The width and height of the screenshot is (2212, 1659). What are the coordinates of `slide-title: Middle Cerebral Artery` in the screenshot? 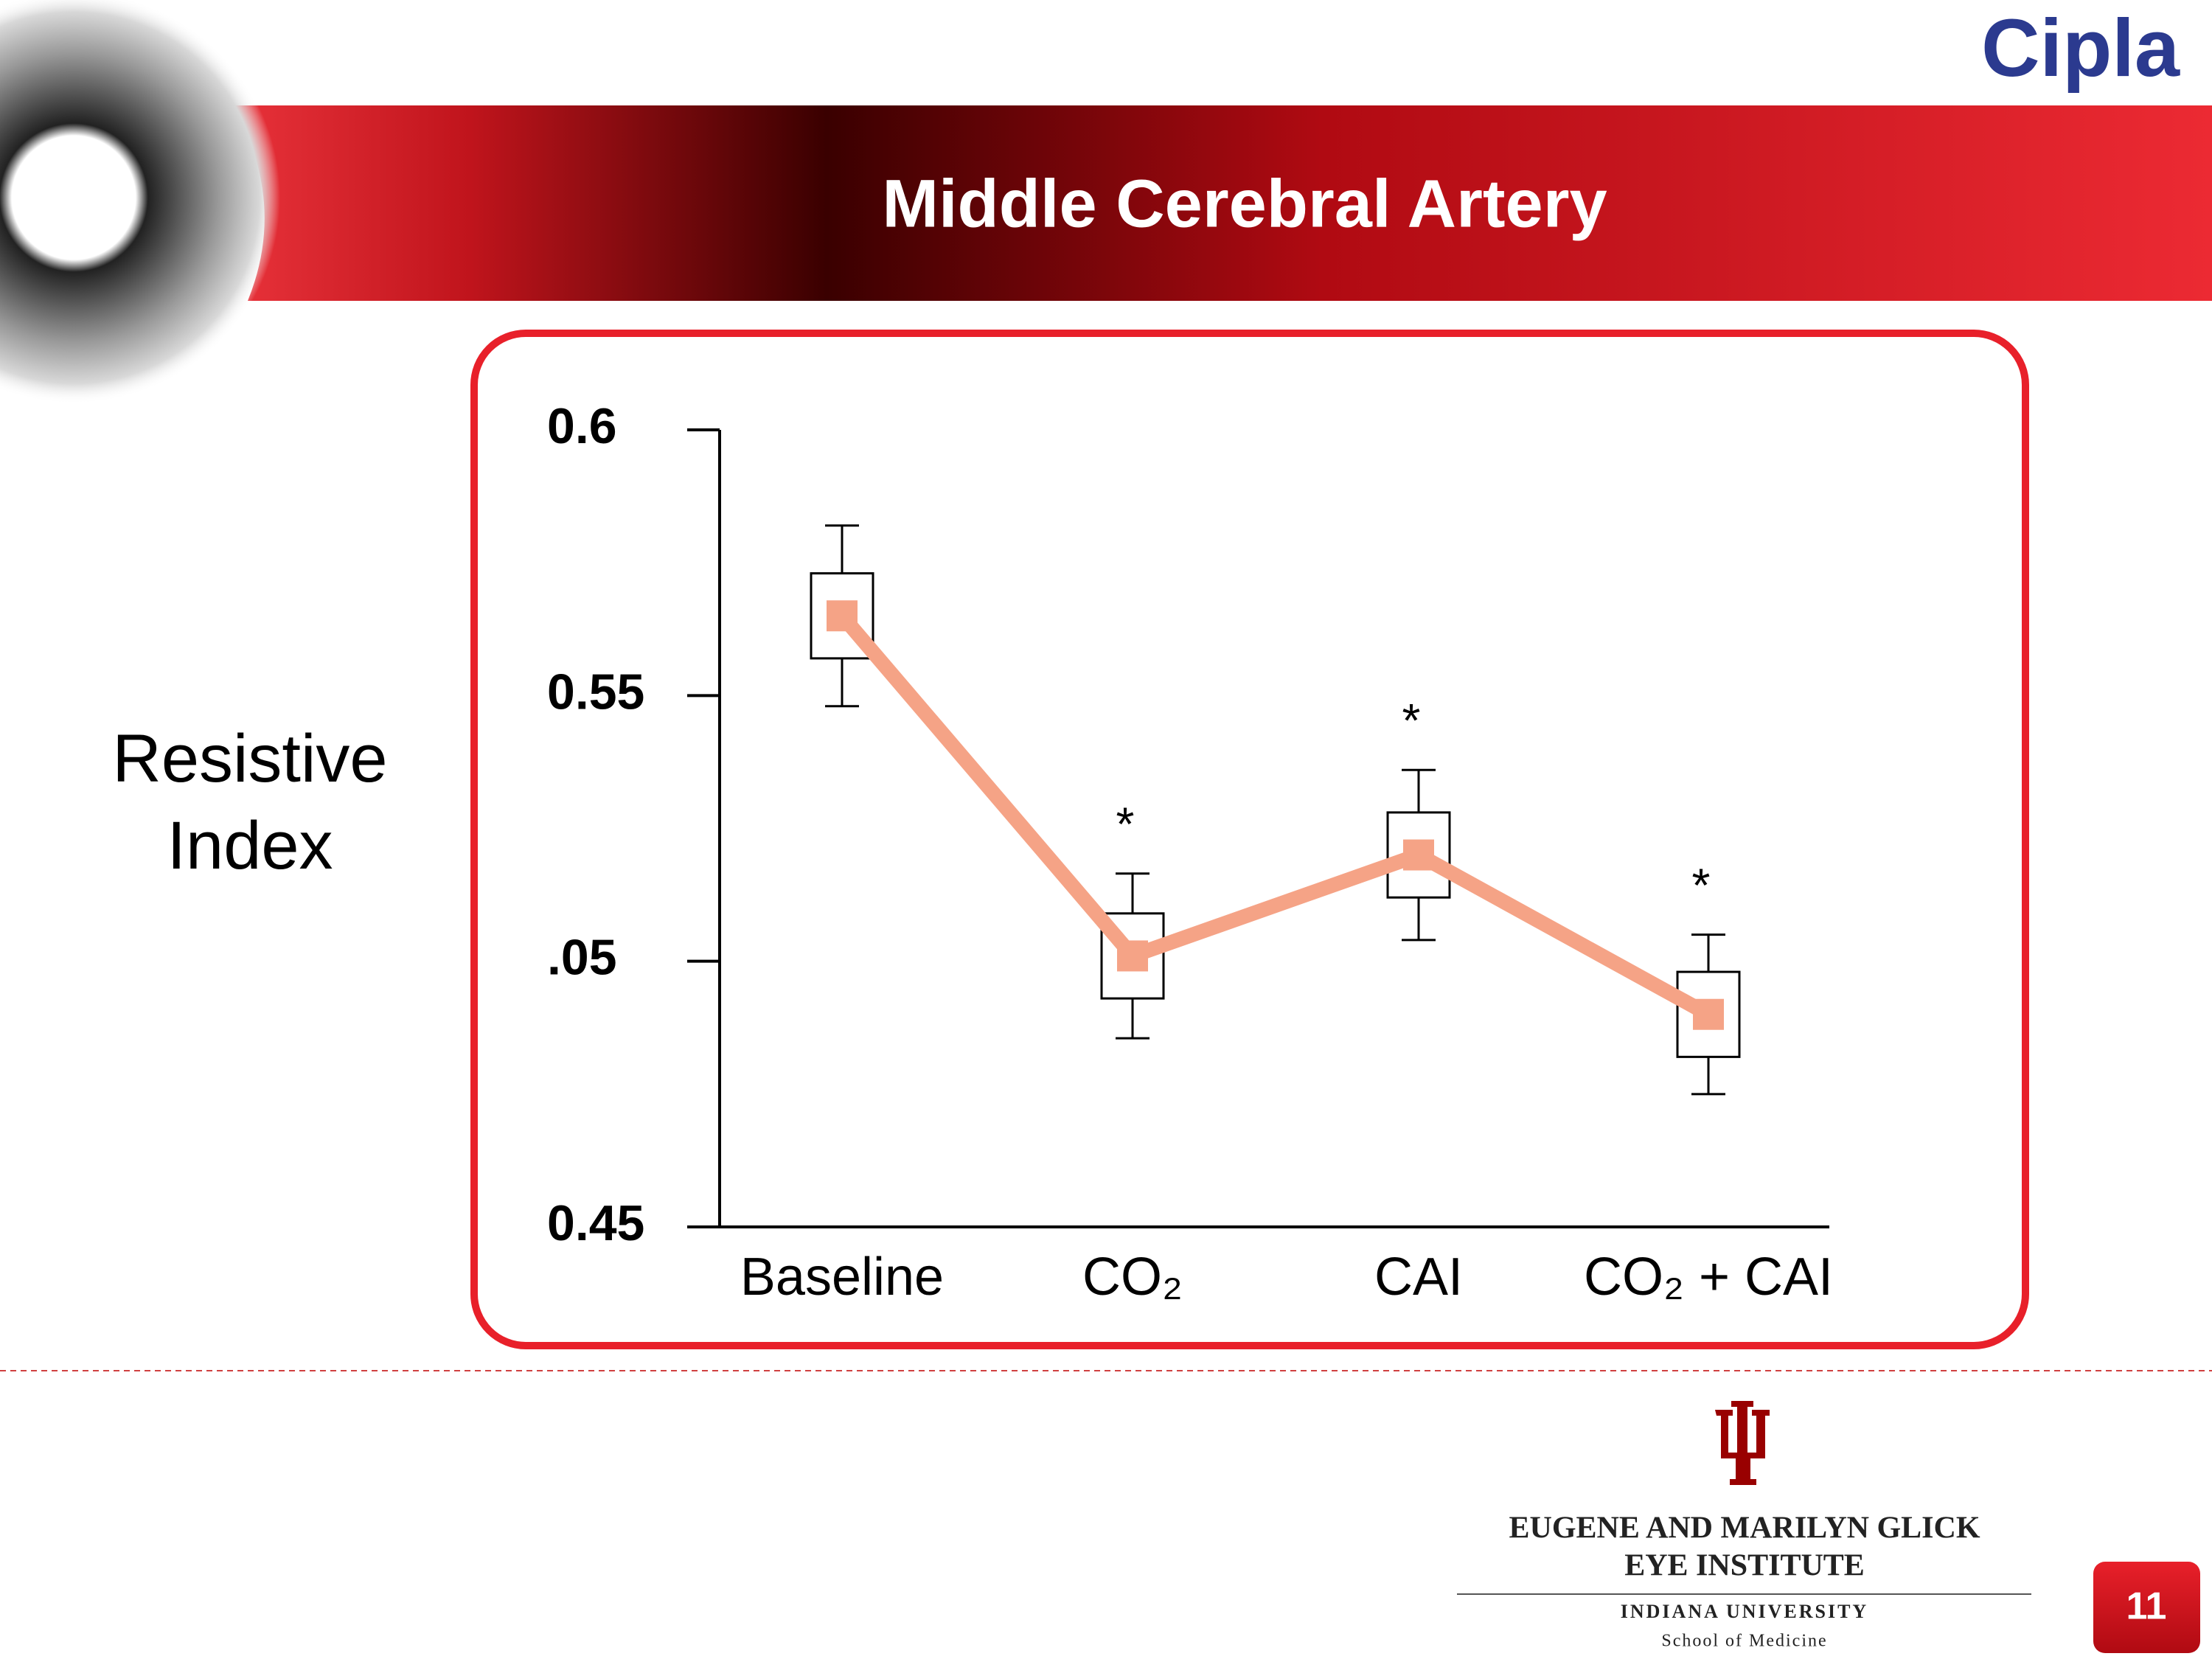 It's located at (1244, 203).